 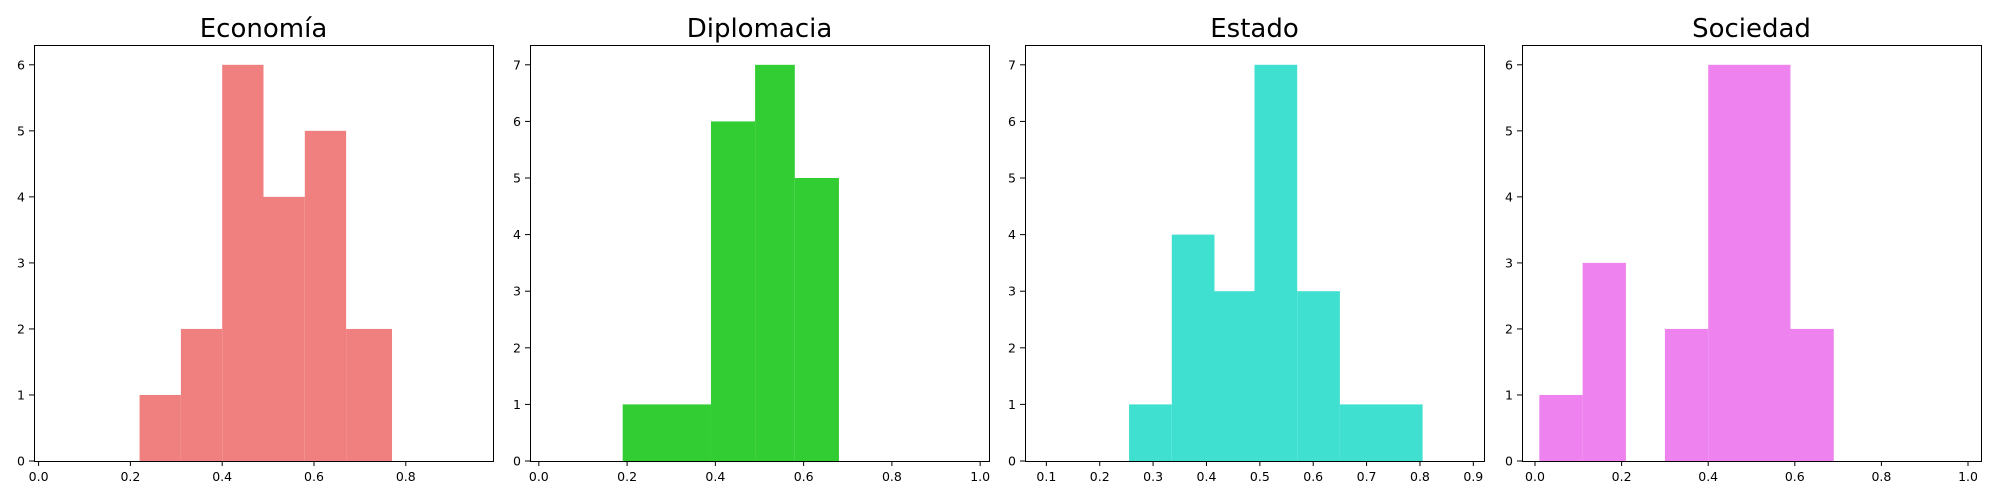 What do you see at coordinates (1153, 476) in the screenshot?
I see `x-tick-label: 0.3` at bounding box center [1153, 476].